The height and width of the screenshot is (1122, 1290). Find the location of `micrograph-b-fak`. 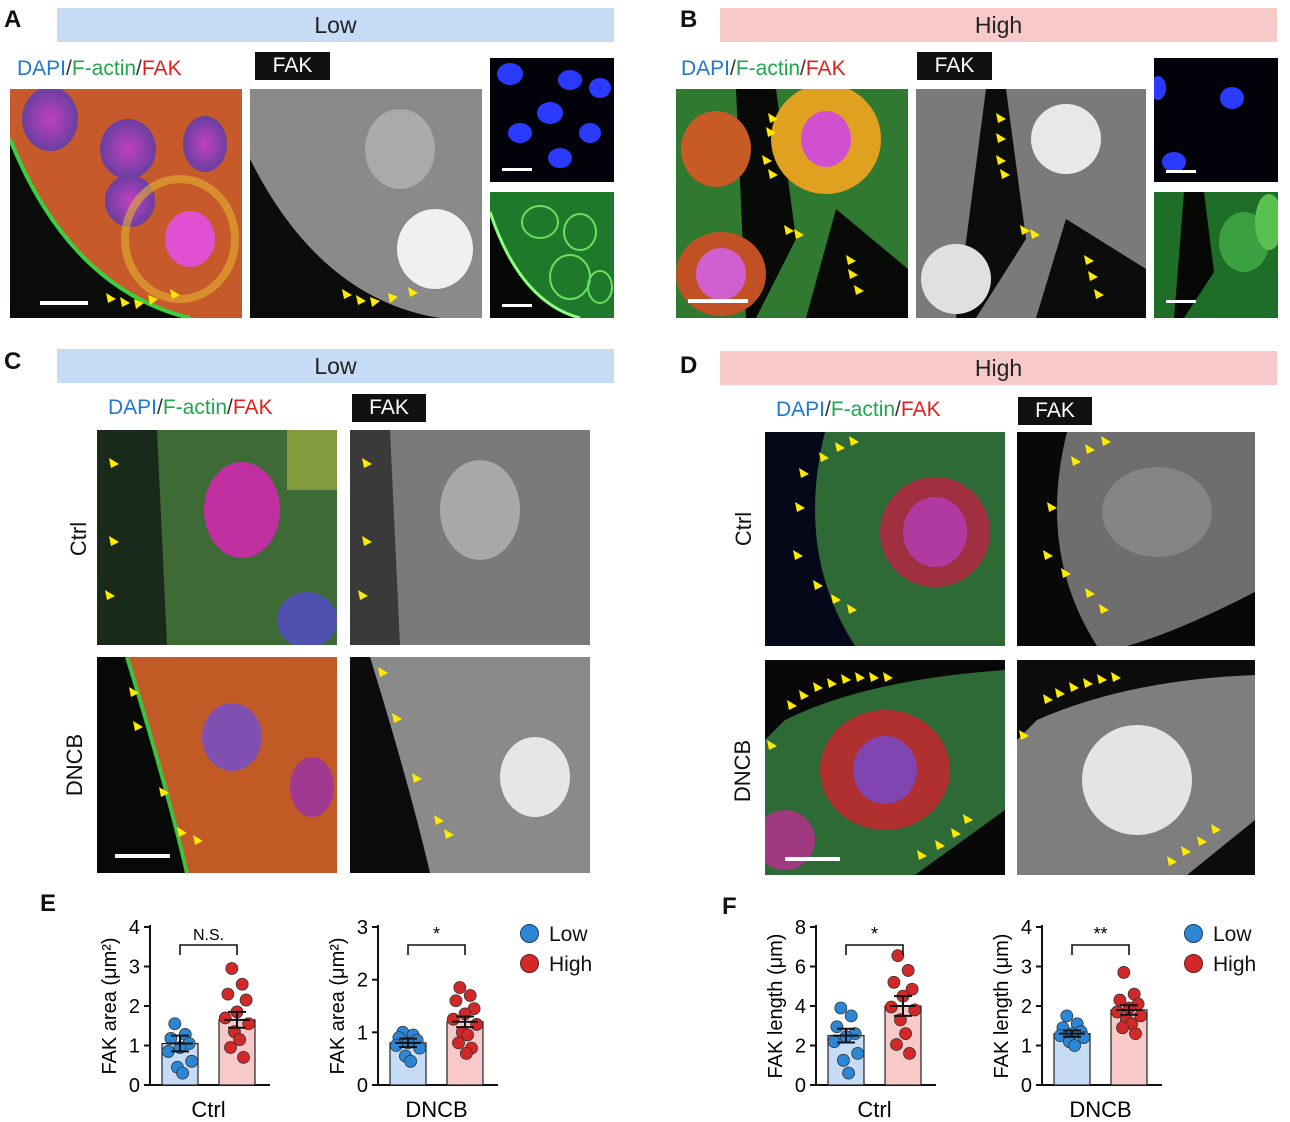

micrograph-b-fak is located at coordinates (1031, 203).